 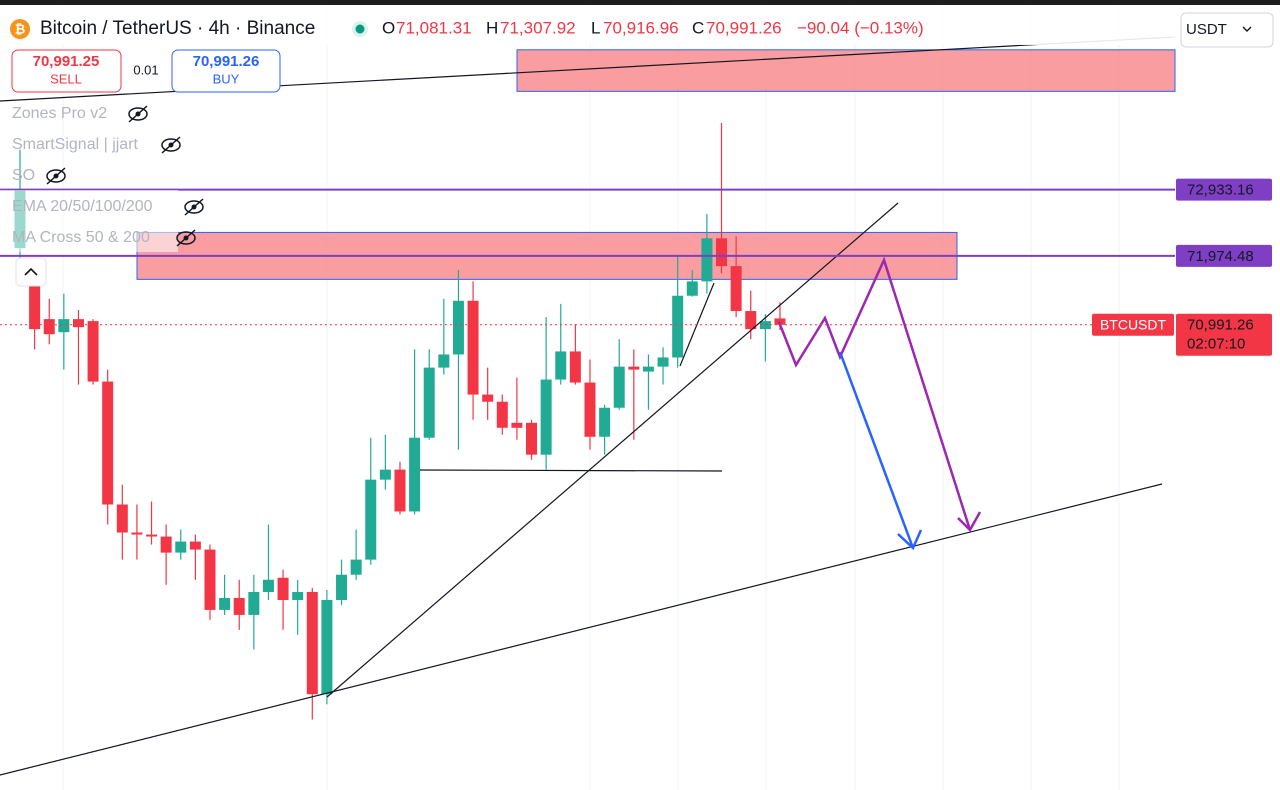 What do you see at coordinates (434, 27) in the screenshot?
I see `o-value: 71,081.31` at bounding box center [434, 27].